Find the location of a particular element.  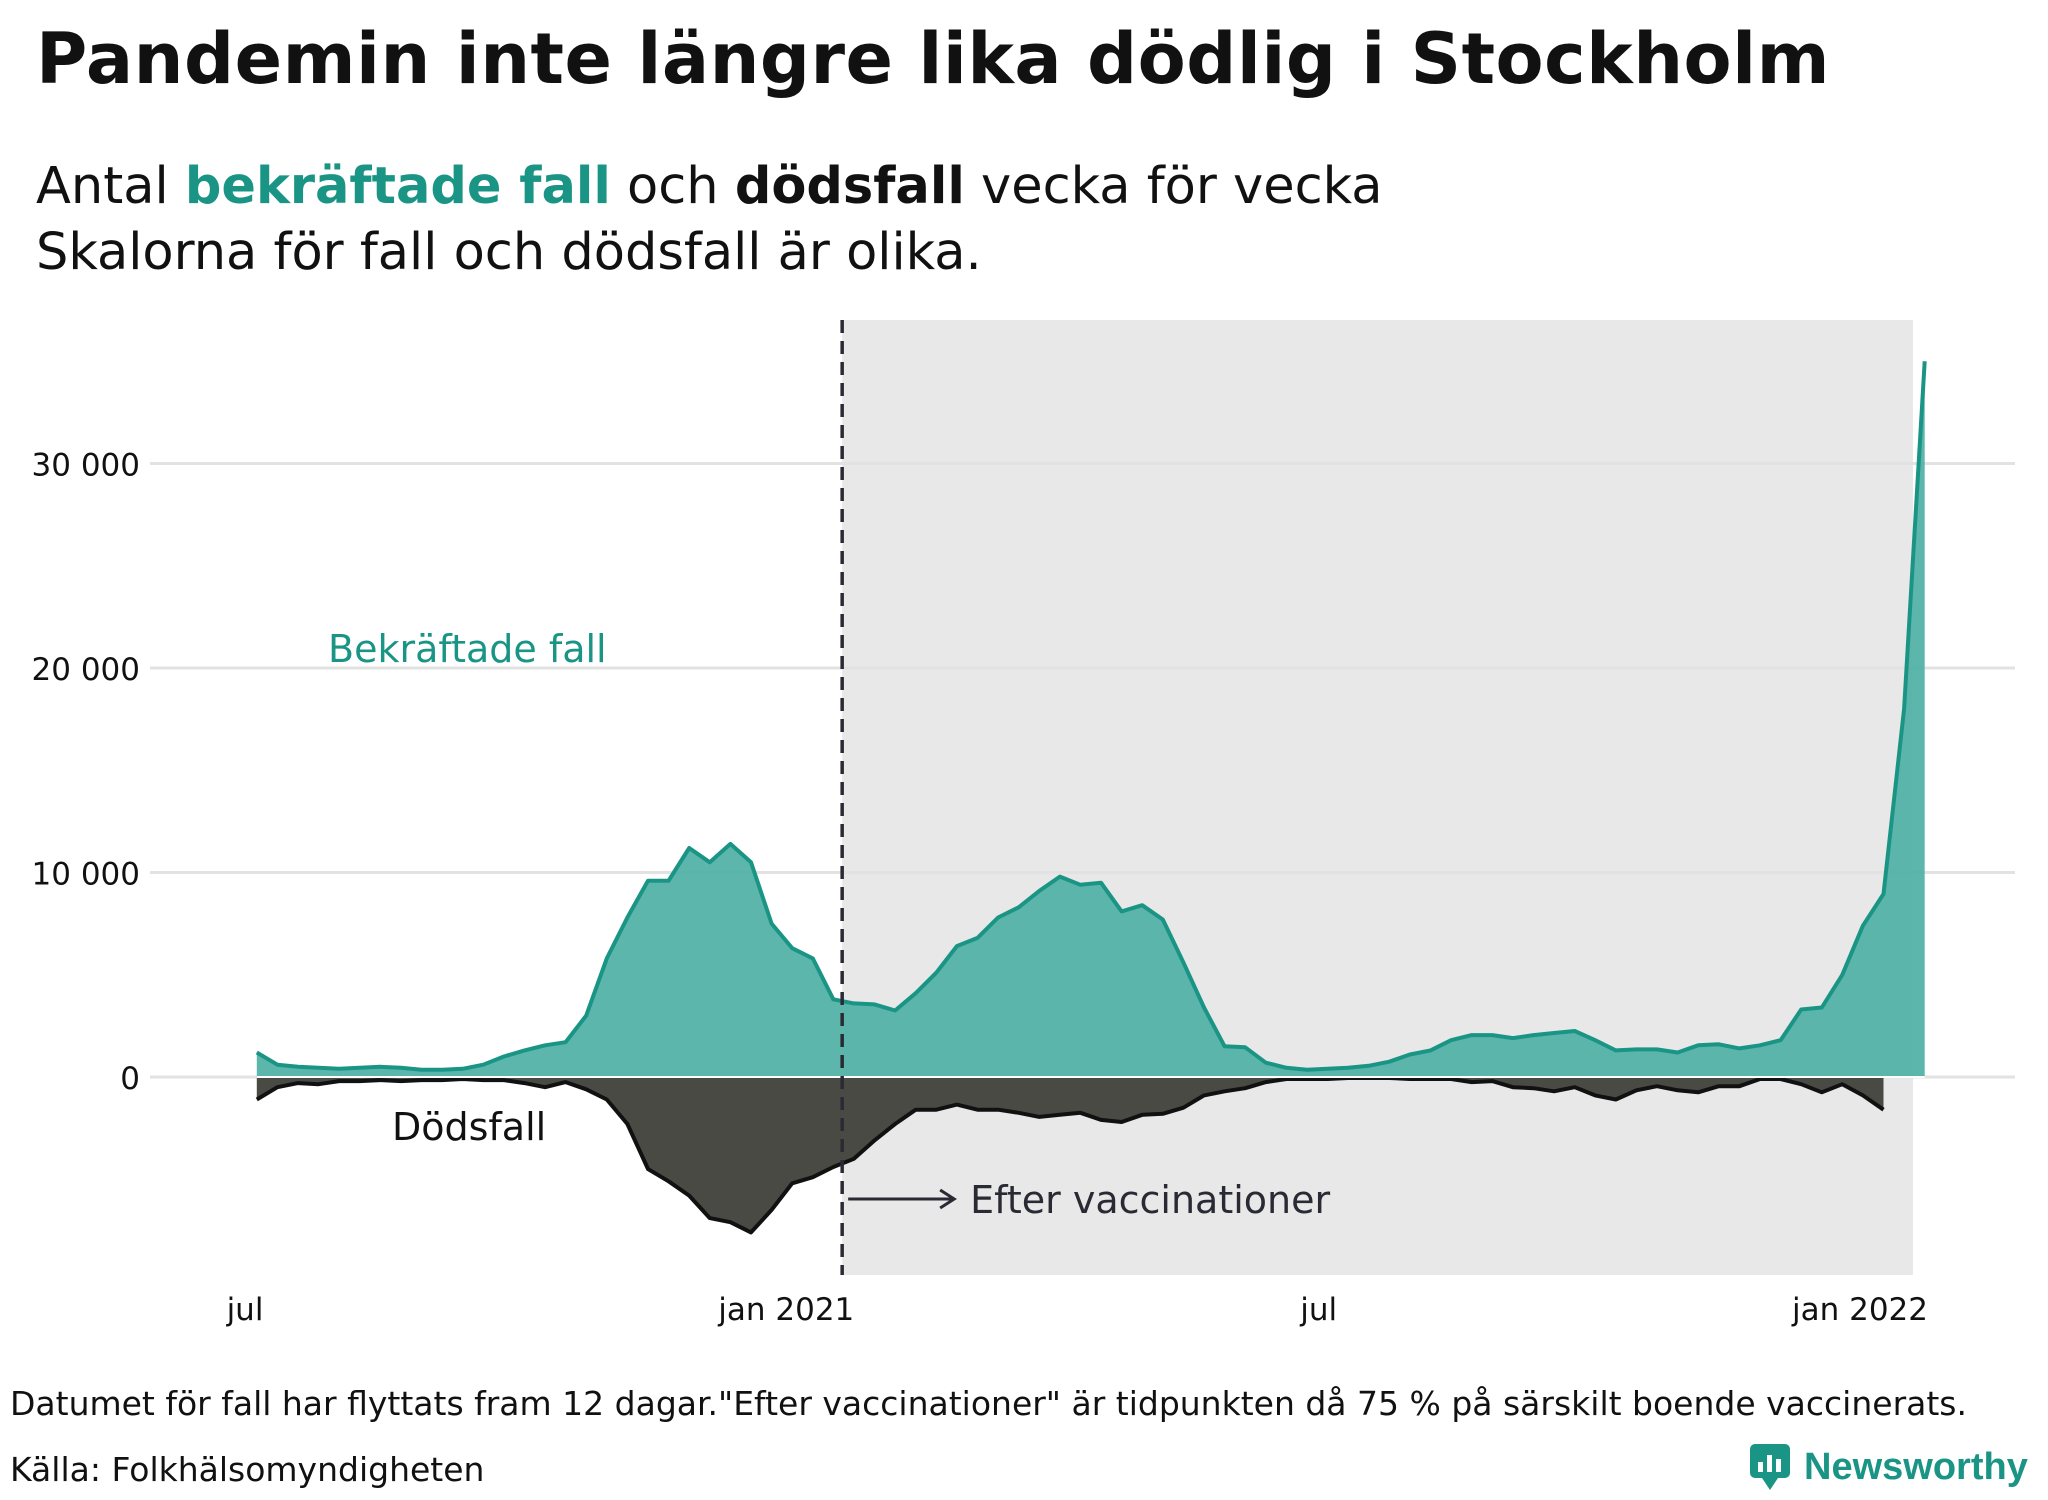

x-tick-label-1: jan 2021 is located at coordinates (785, 1310).